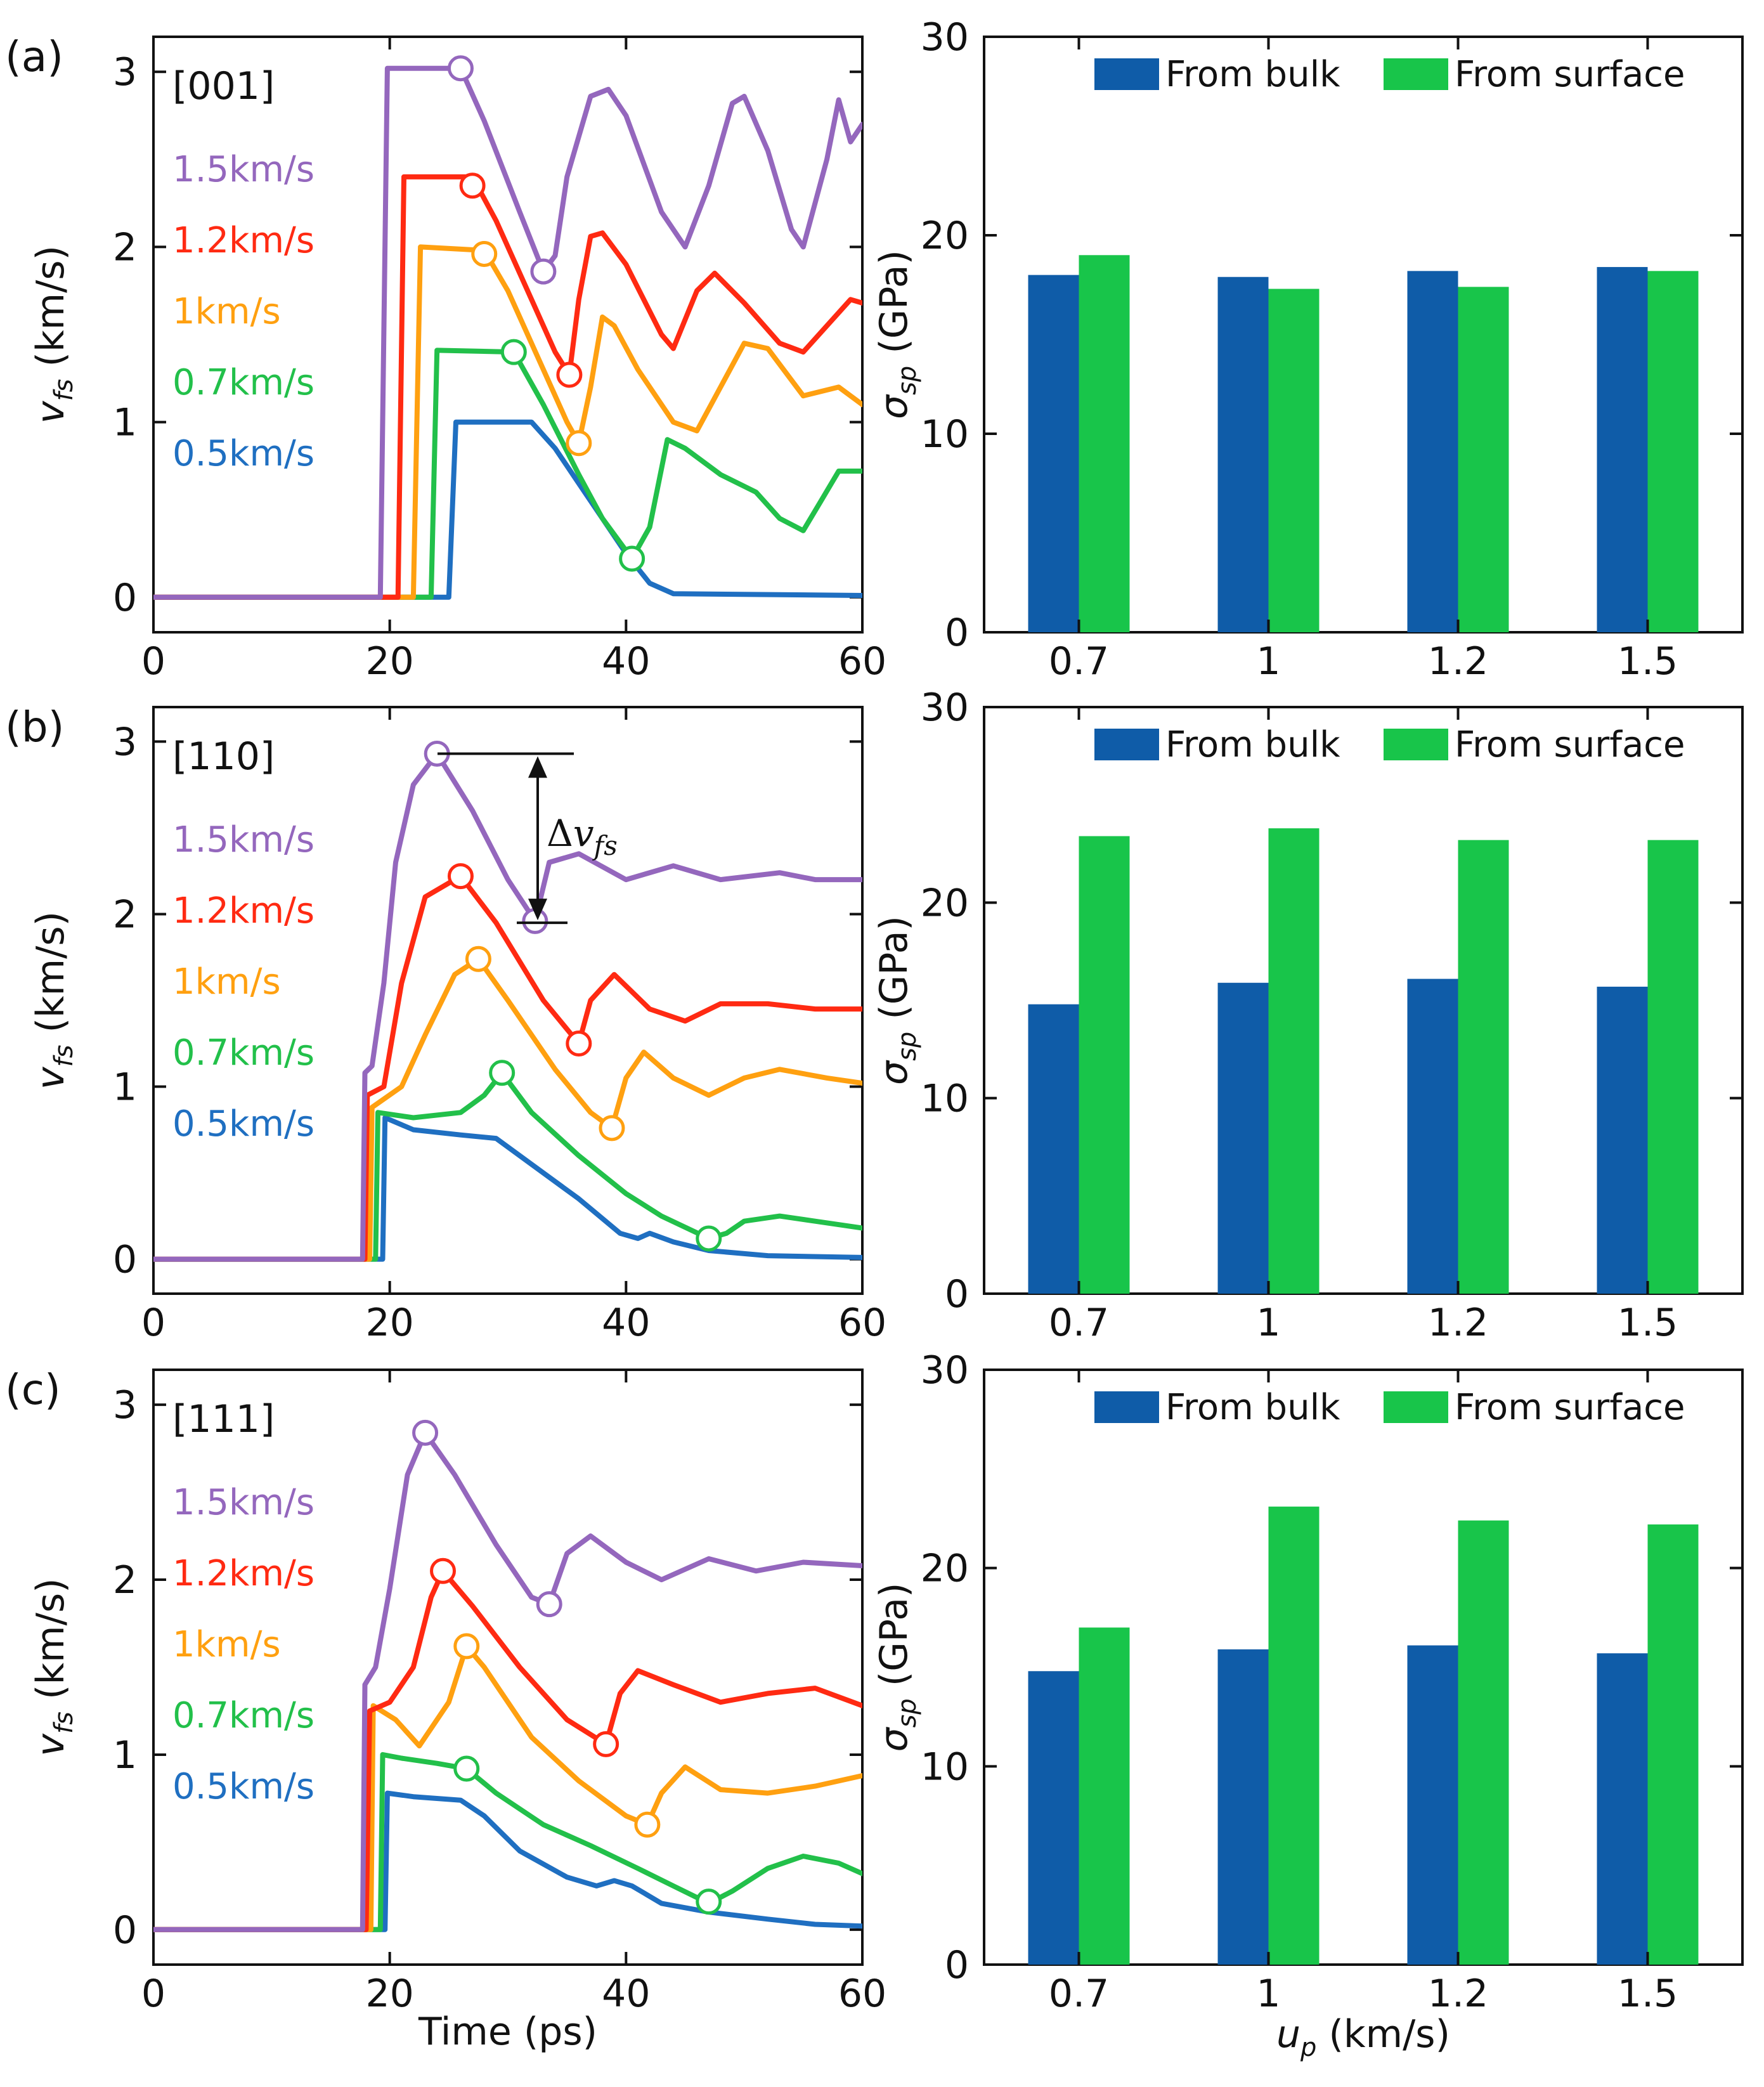 The height and width of the screenshot is (2087, 1764). Describe the element at coordinates (1104, 443) in the screenshot. I see `surface-bar-0.7` at that location.